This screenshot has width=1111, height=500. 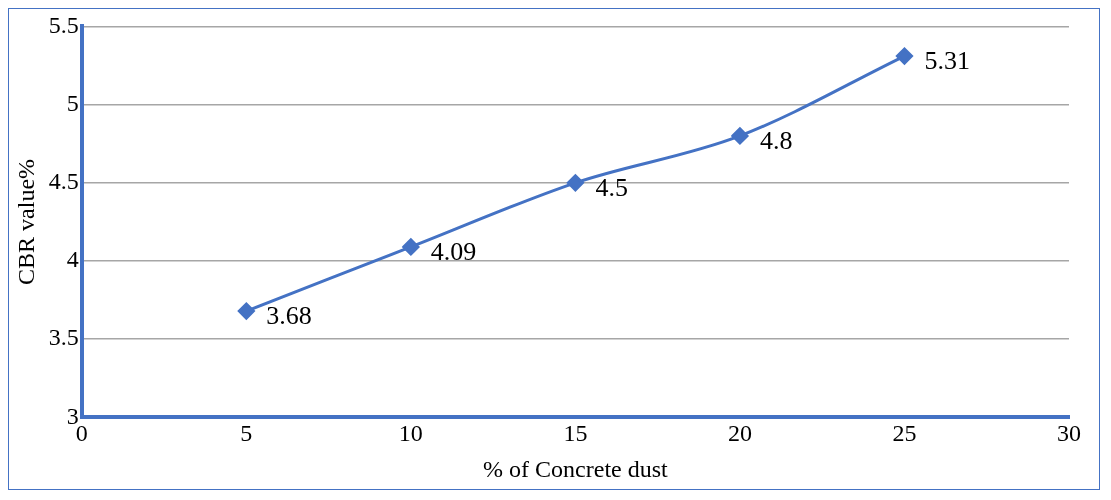 I want to click on y-axis-title: CBR value%, so click(x=25, y=221).